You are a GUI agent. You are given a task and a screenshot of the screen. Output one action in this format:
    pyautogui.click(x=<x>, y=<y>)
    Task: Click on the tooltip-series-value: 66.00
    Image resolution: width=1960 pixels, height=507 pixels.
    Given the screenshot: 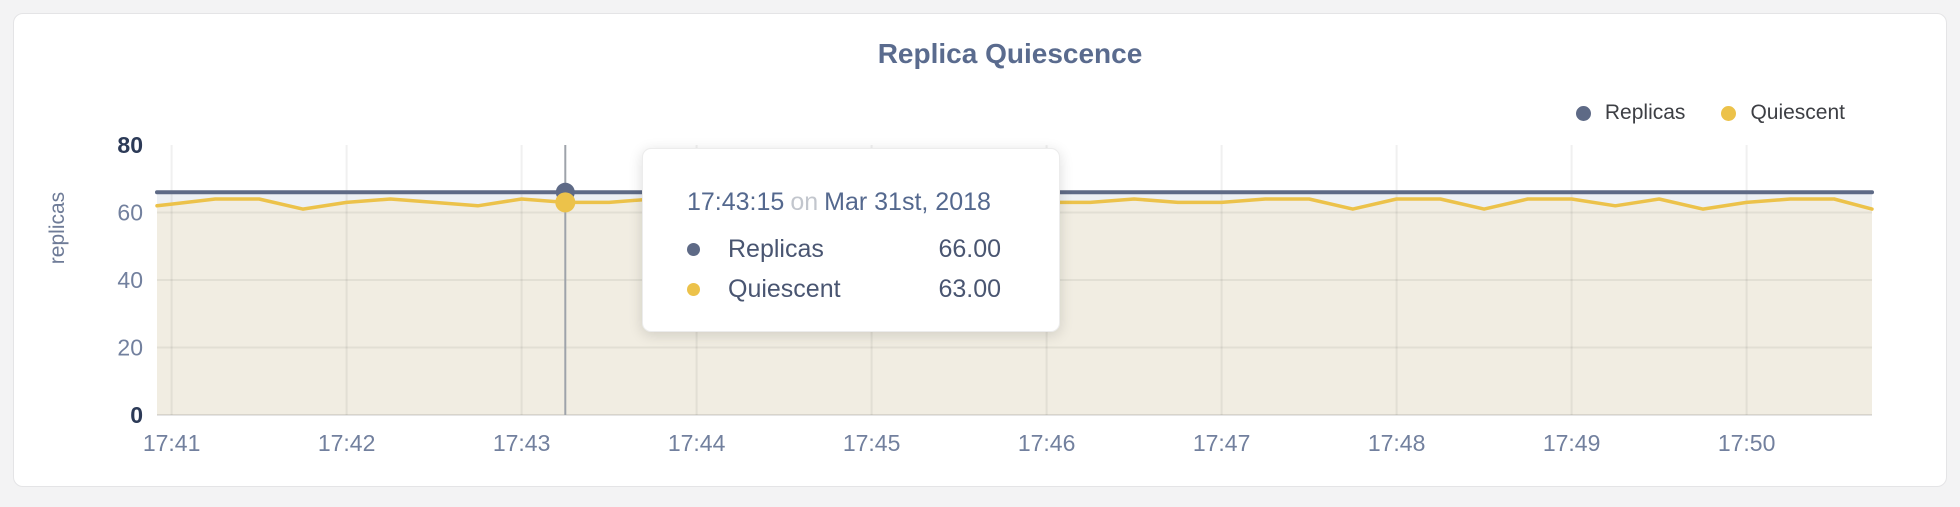 What is the action you would take?
    pyautogui.click(x=969, y=248)
    